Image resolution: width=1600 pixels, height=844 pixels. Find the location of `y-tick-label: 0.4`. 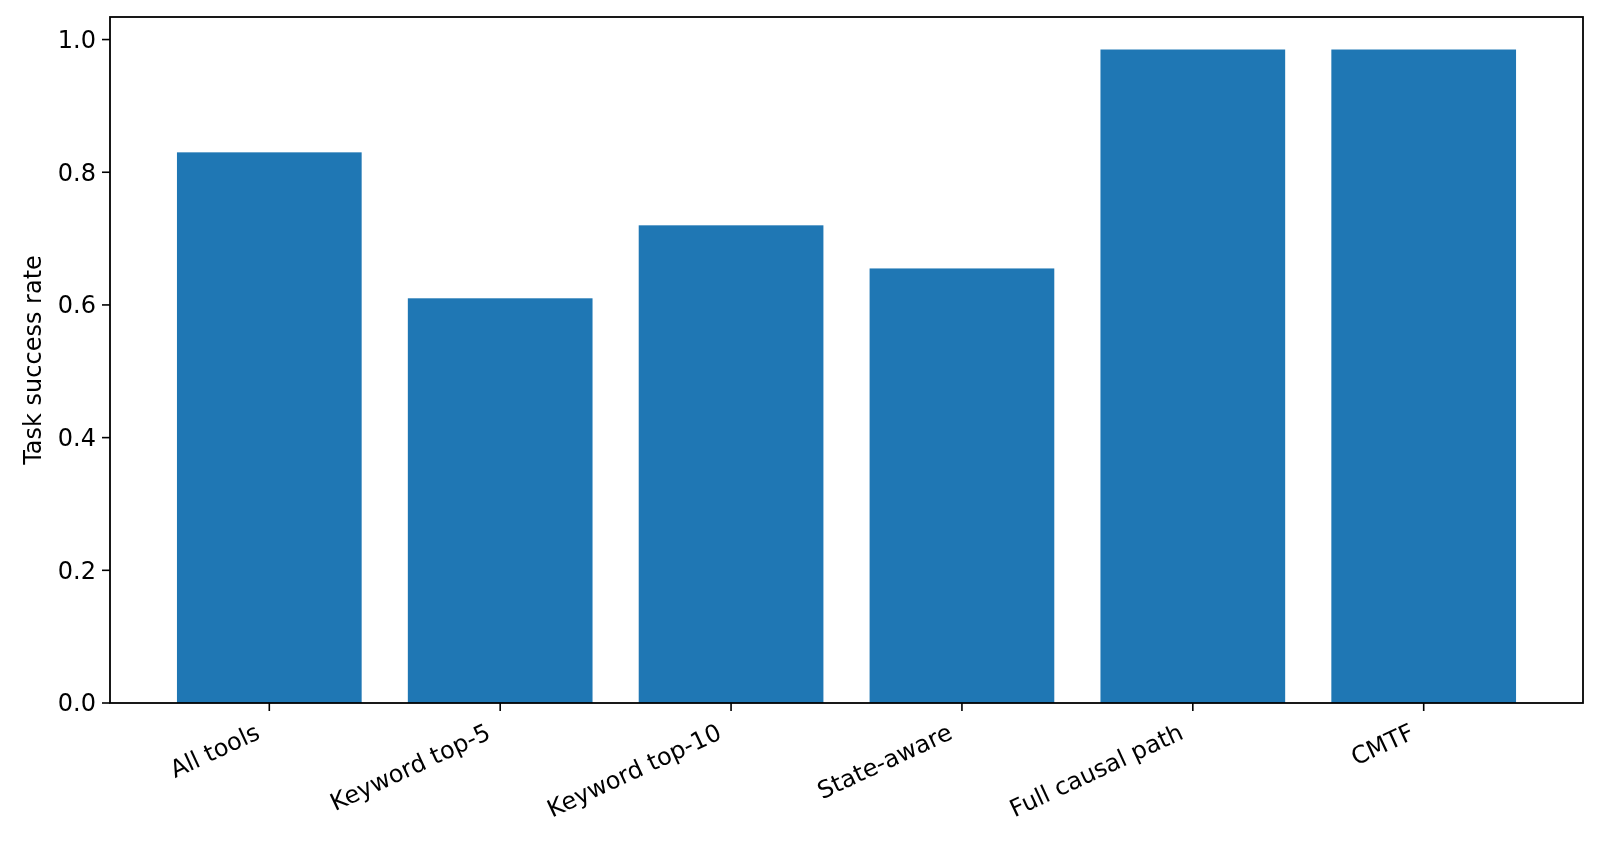

y-tick-label: 0.4 is located at coordinates (76, 438).